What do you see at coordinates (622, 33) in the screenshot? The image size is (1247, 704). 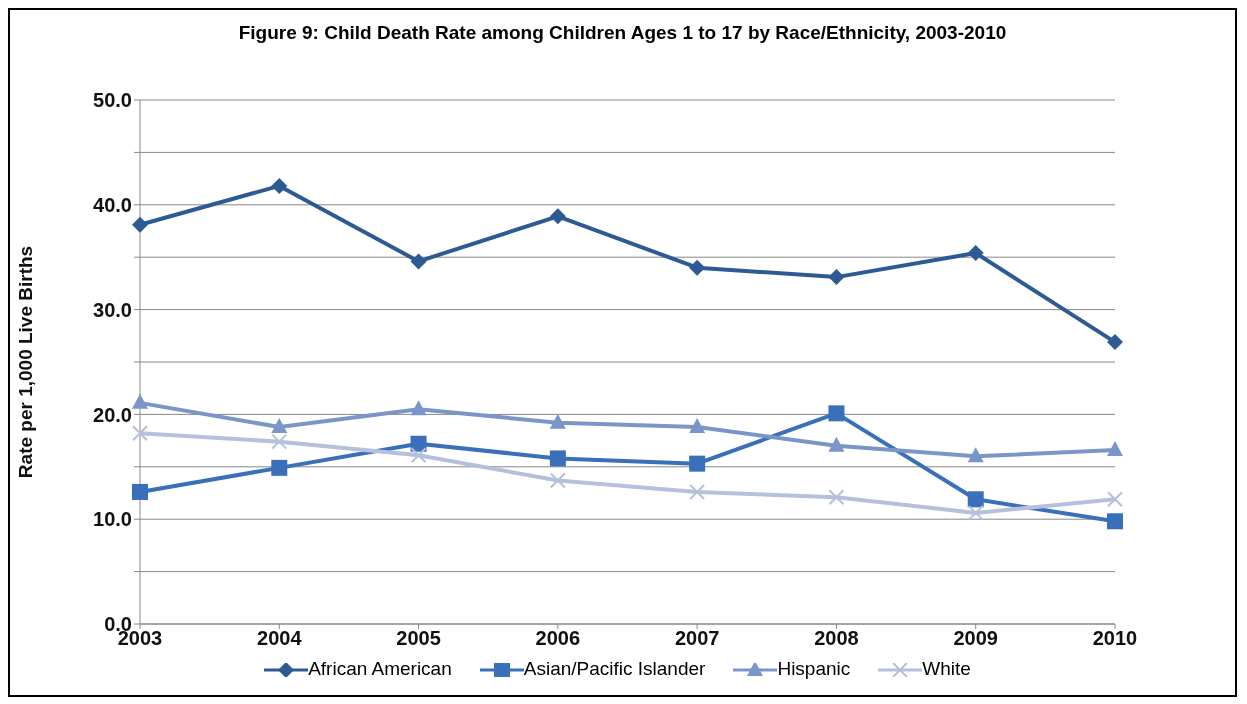 I see `chart-title: Figure 9: Child Death Rate among Children Ages 1 to 17 by Race/Ethnicity, 2003-2010` at bounding box center [622, 33].